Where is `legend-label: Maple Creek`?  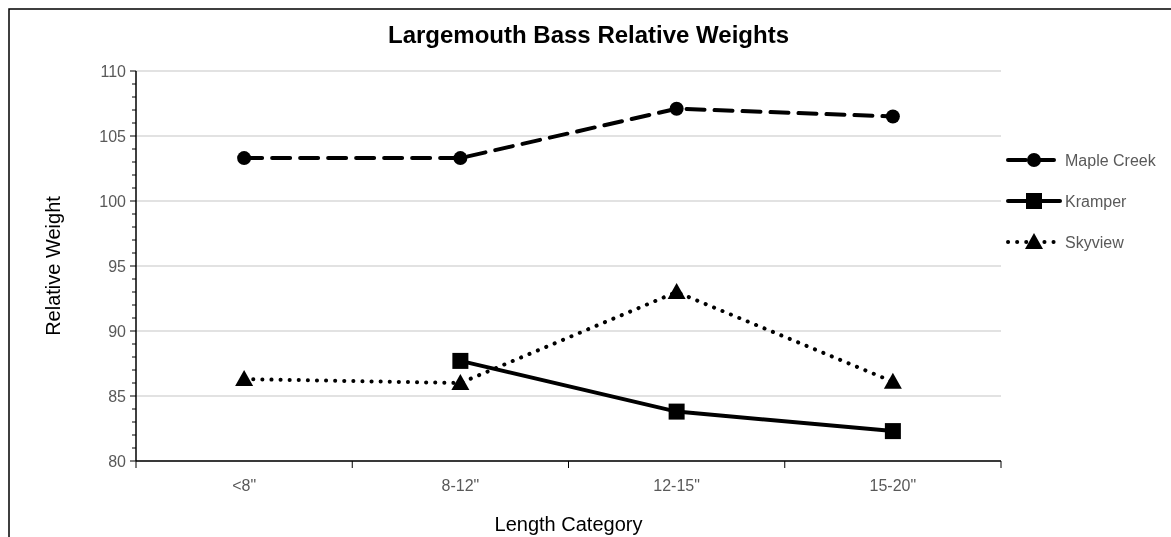 legend-label: Maple Creek is located at coordinates (1111, 160).